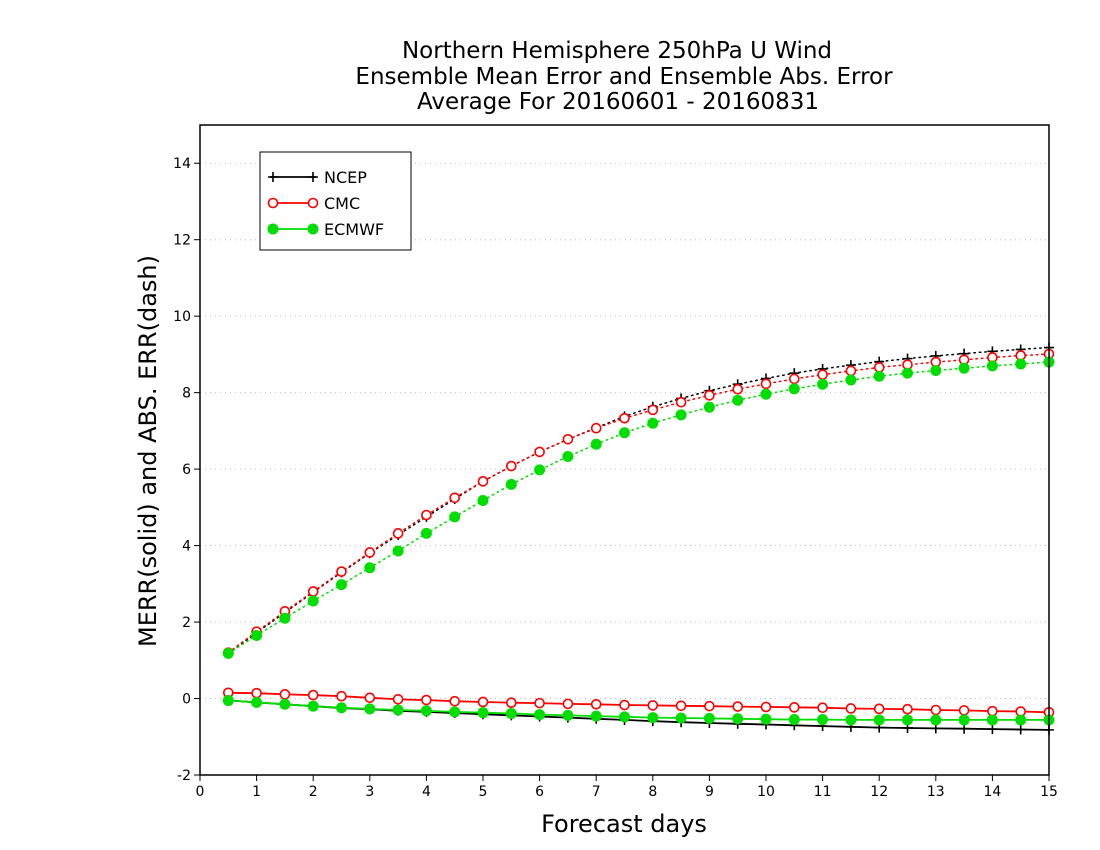  Describe the element at coordinates (369, 792) in the screenshot. I see `x-tick-label: 3` at that location.